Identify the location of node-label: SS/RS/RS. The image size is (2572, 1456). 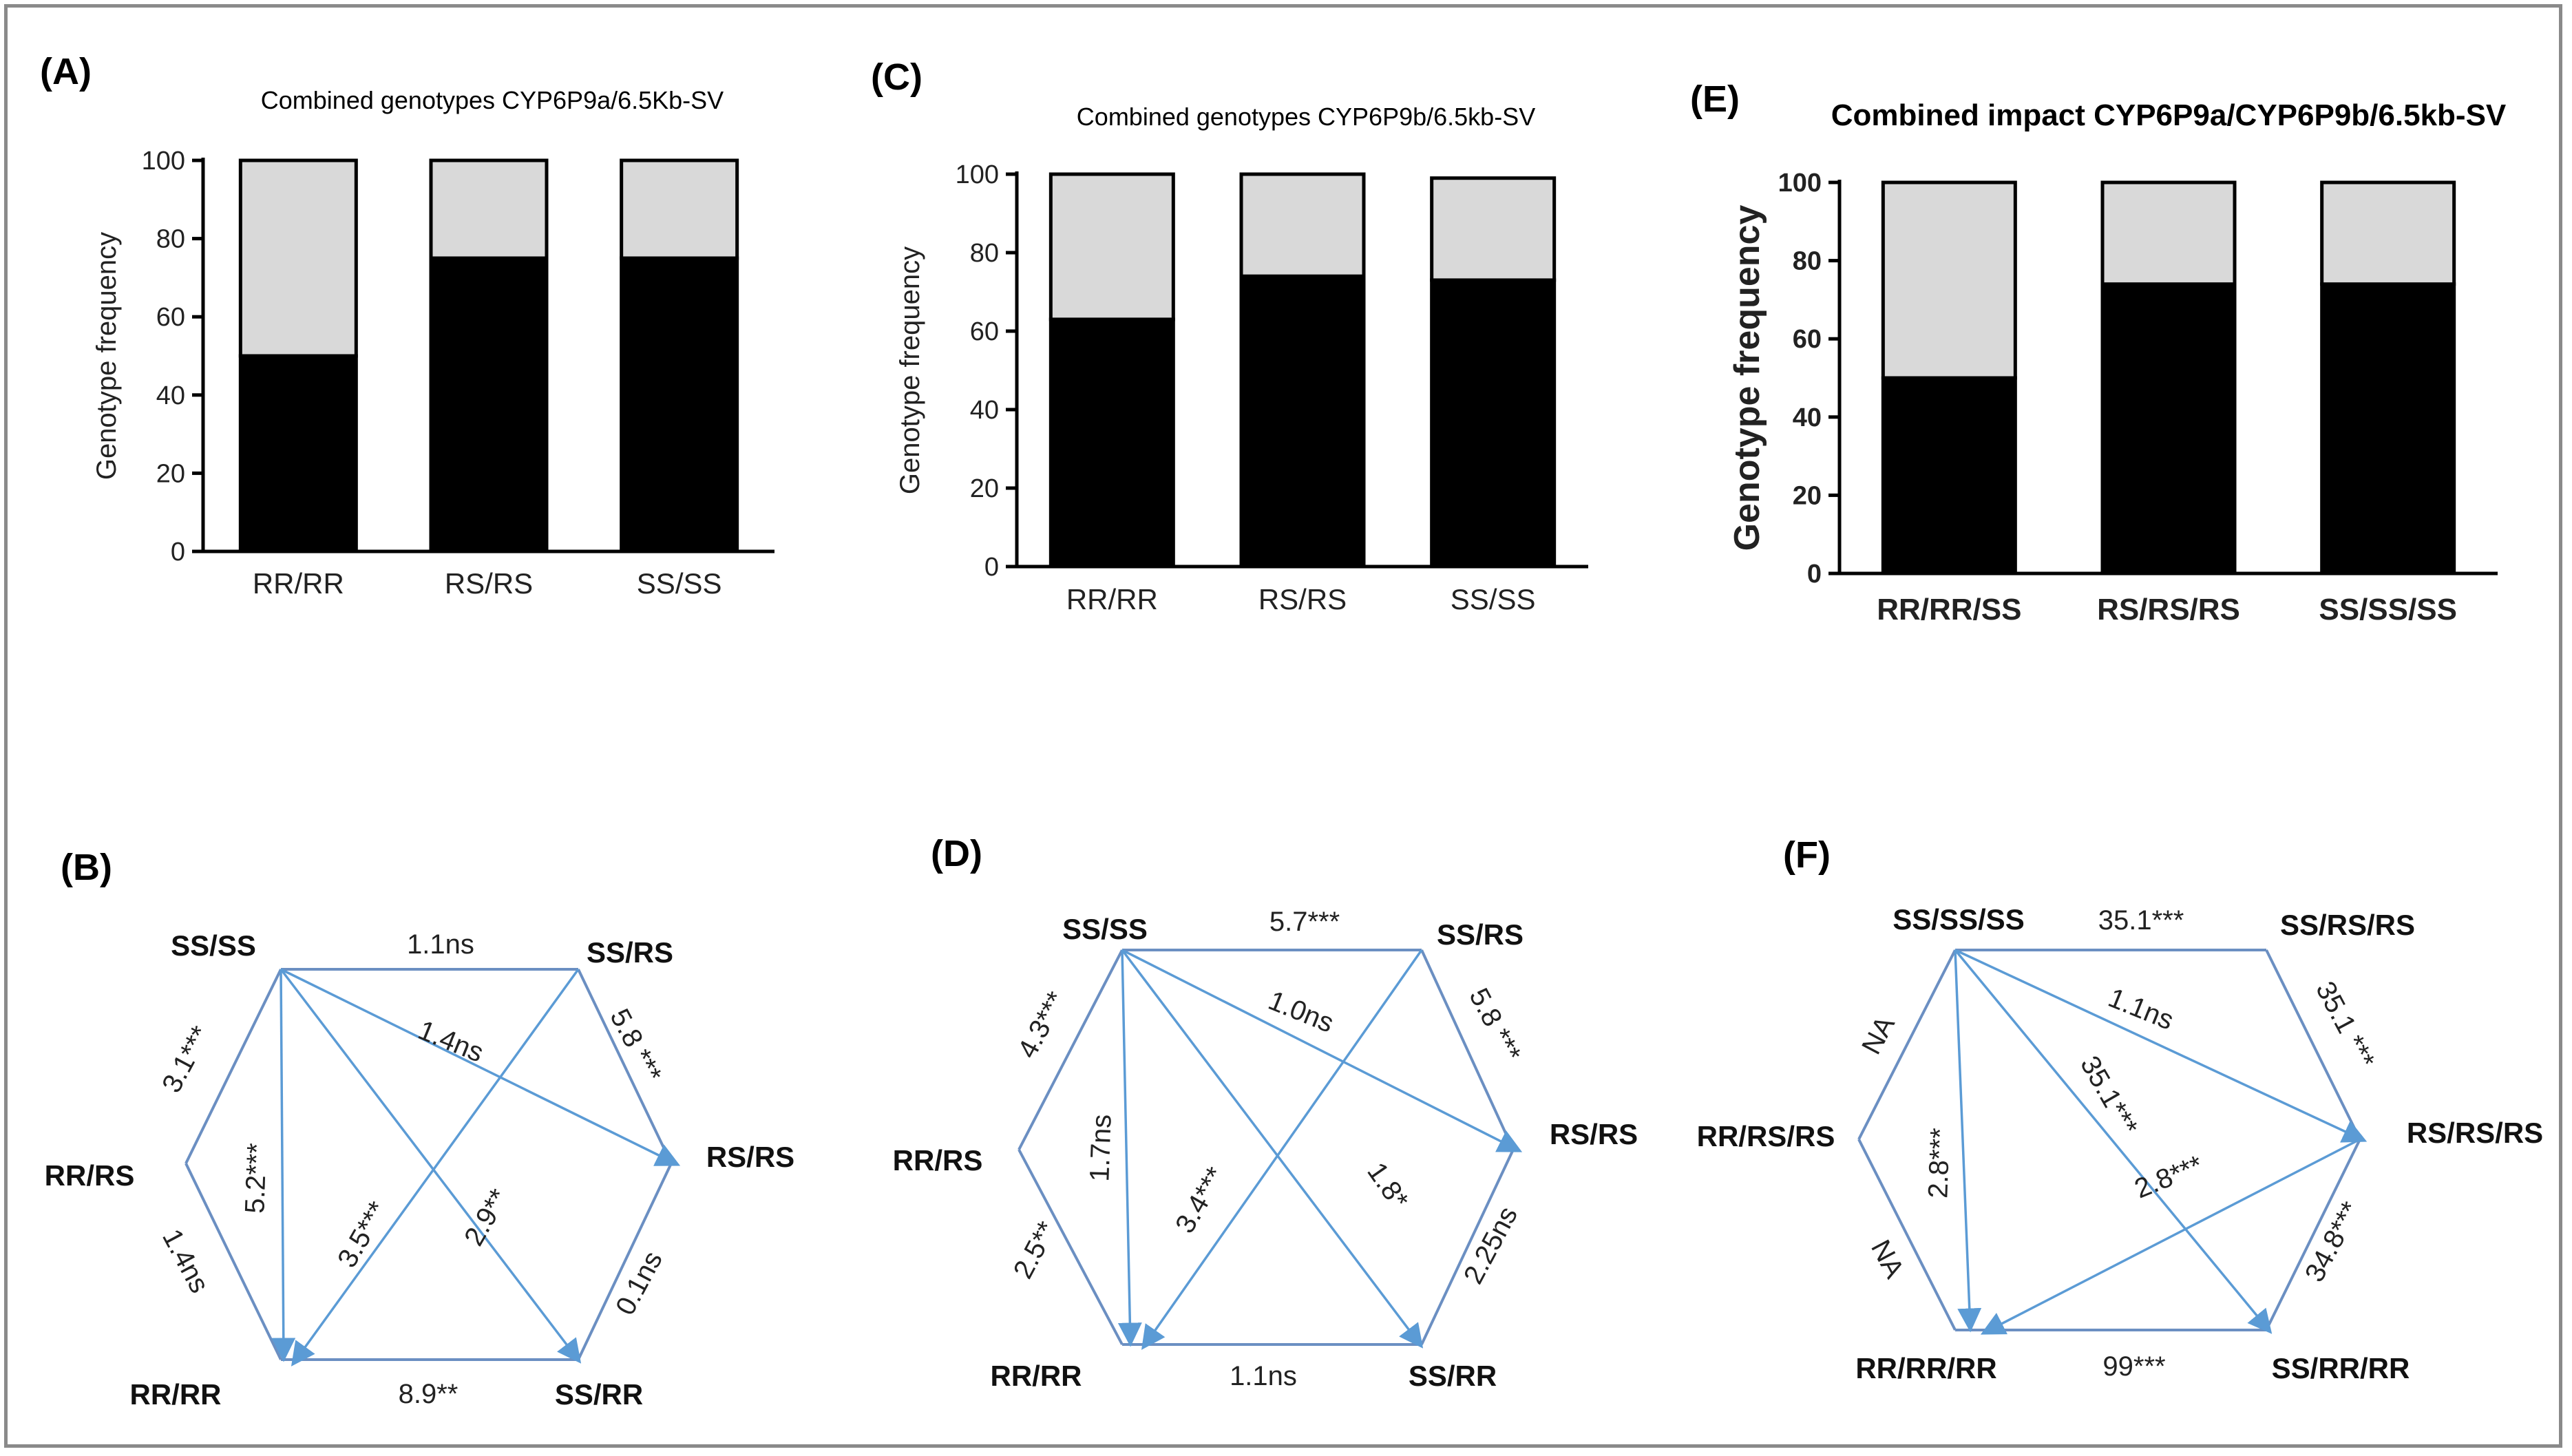
(2347, 925).